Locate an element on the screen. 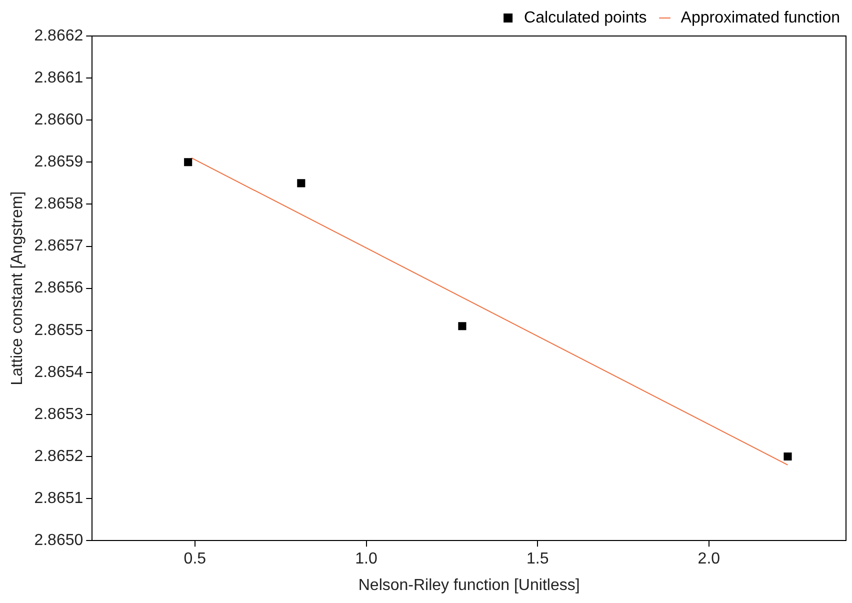 The width and height of the screenshot is (852, 603). legend-label: Calculated points is located at coordinates (585, 17).